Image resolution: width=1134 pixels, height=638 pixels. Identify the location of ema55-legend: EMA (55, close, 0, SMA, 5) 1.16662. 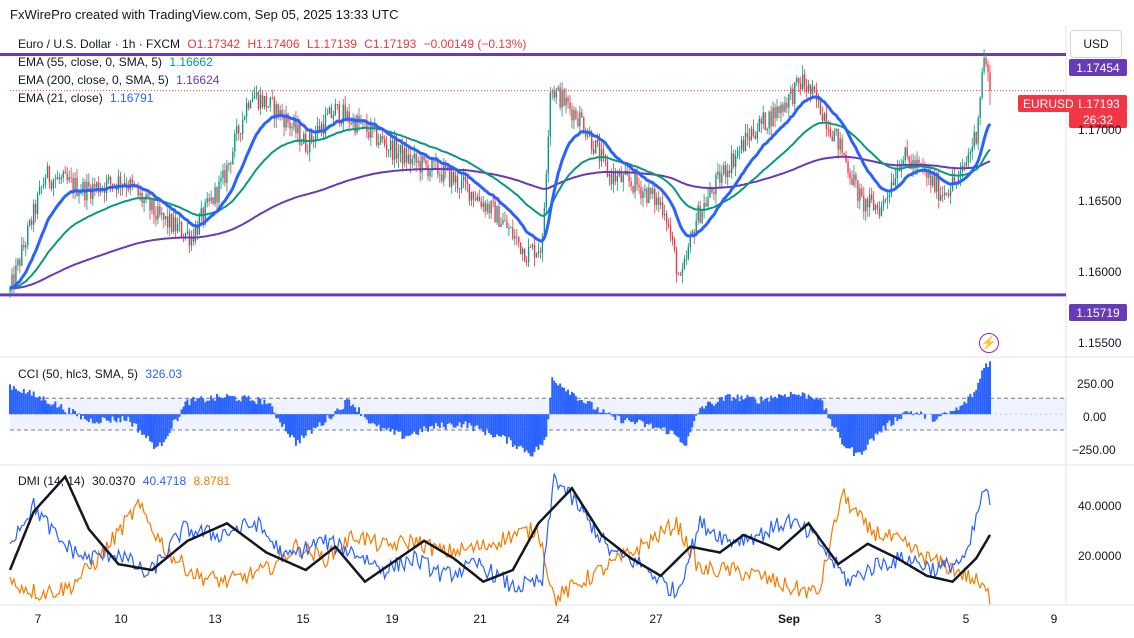
(117, 62).